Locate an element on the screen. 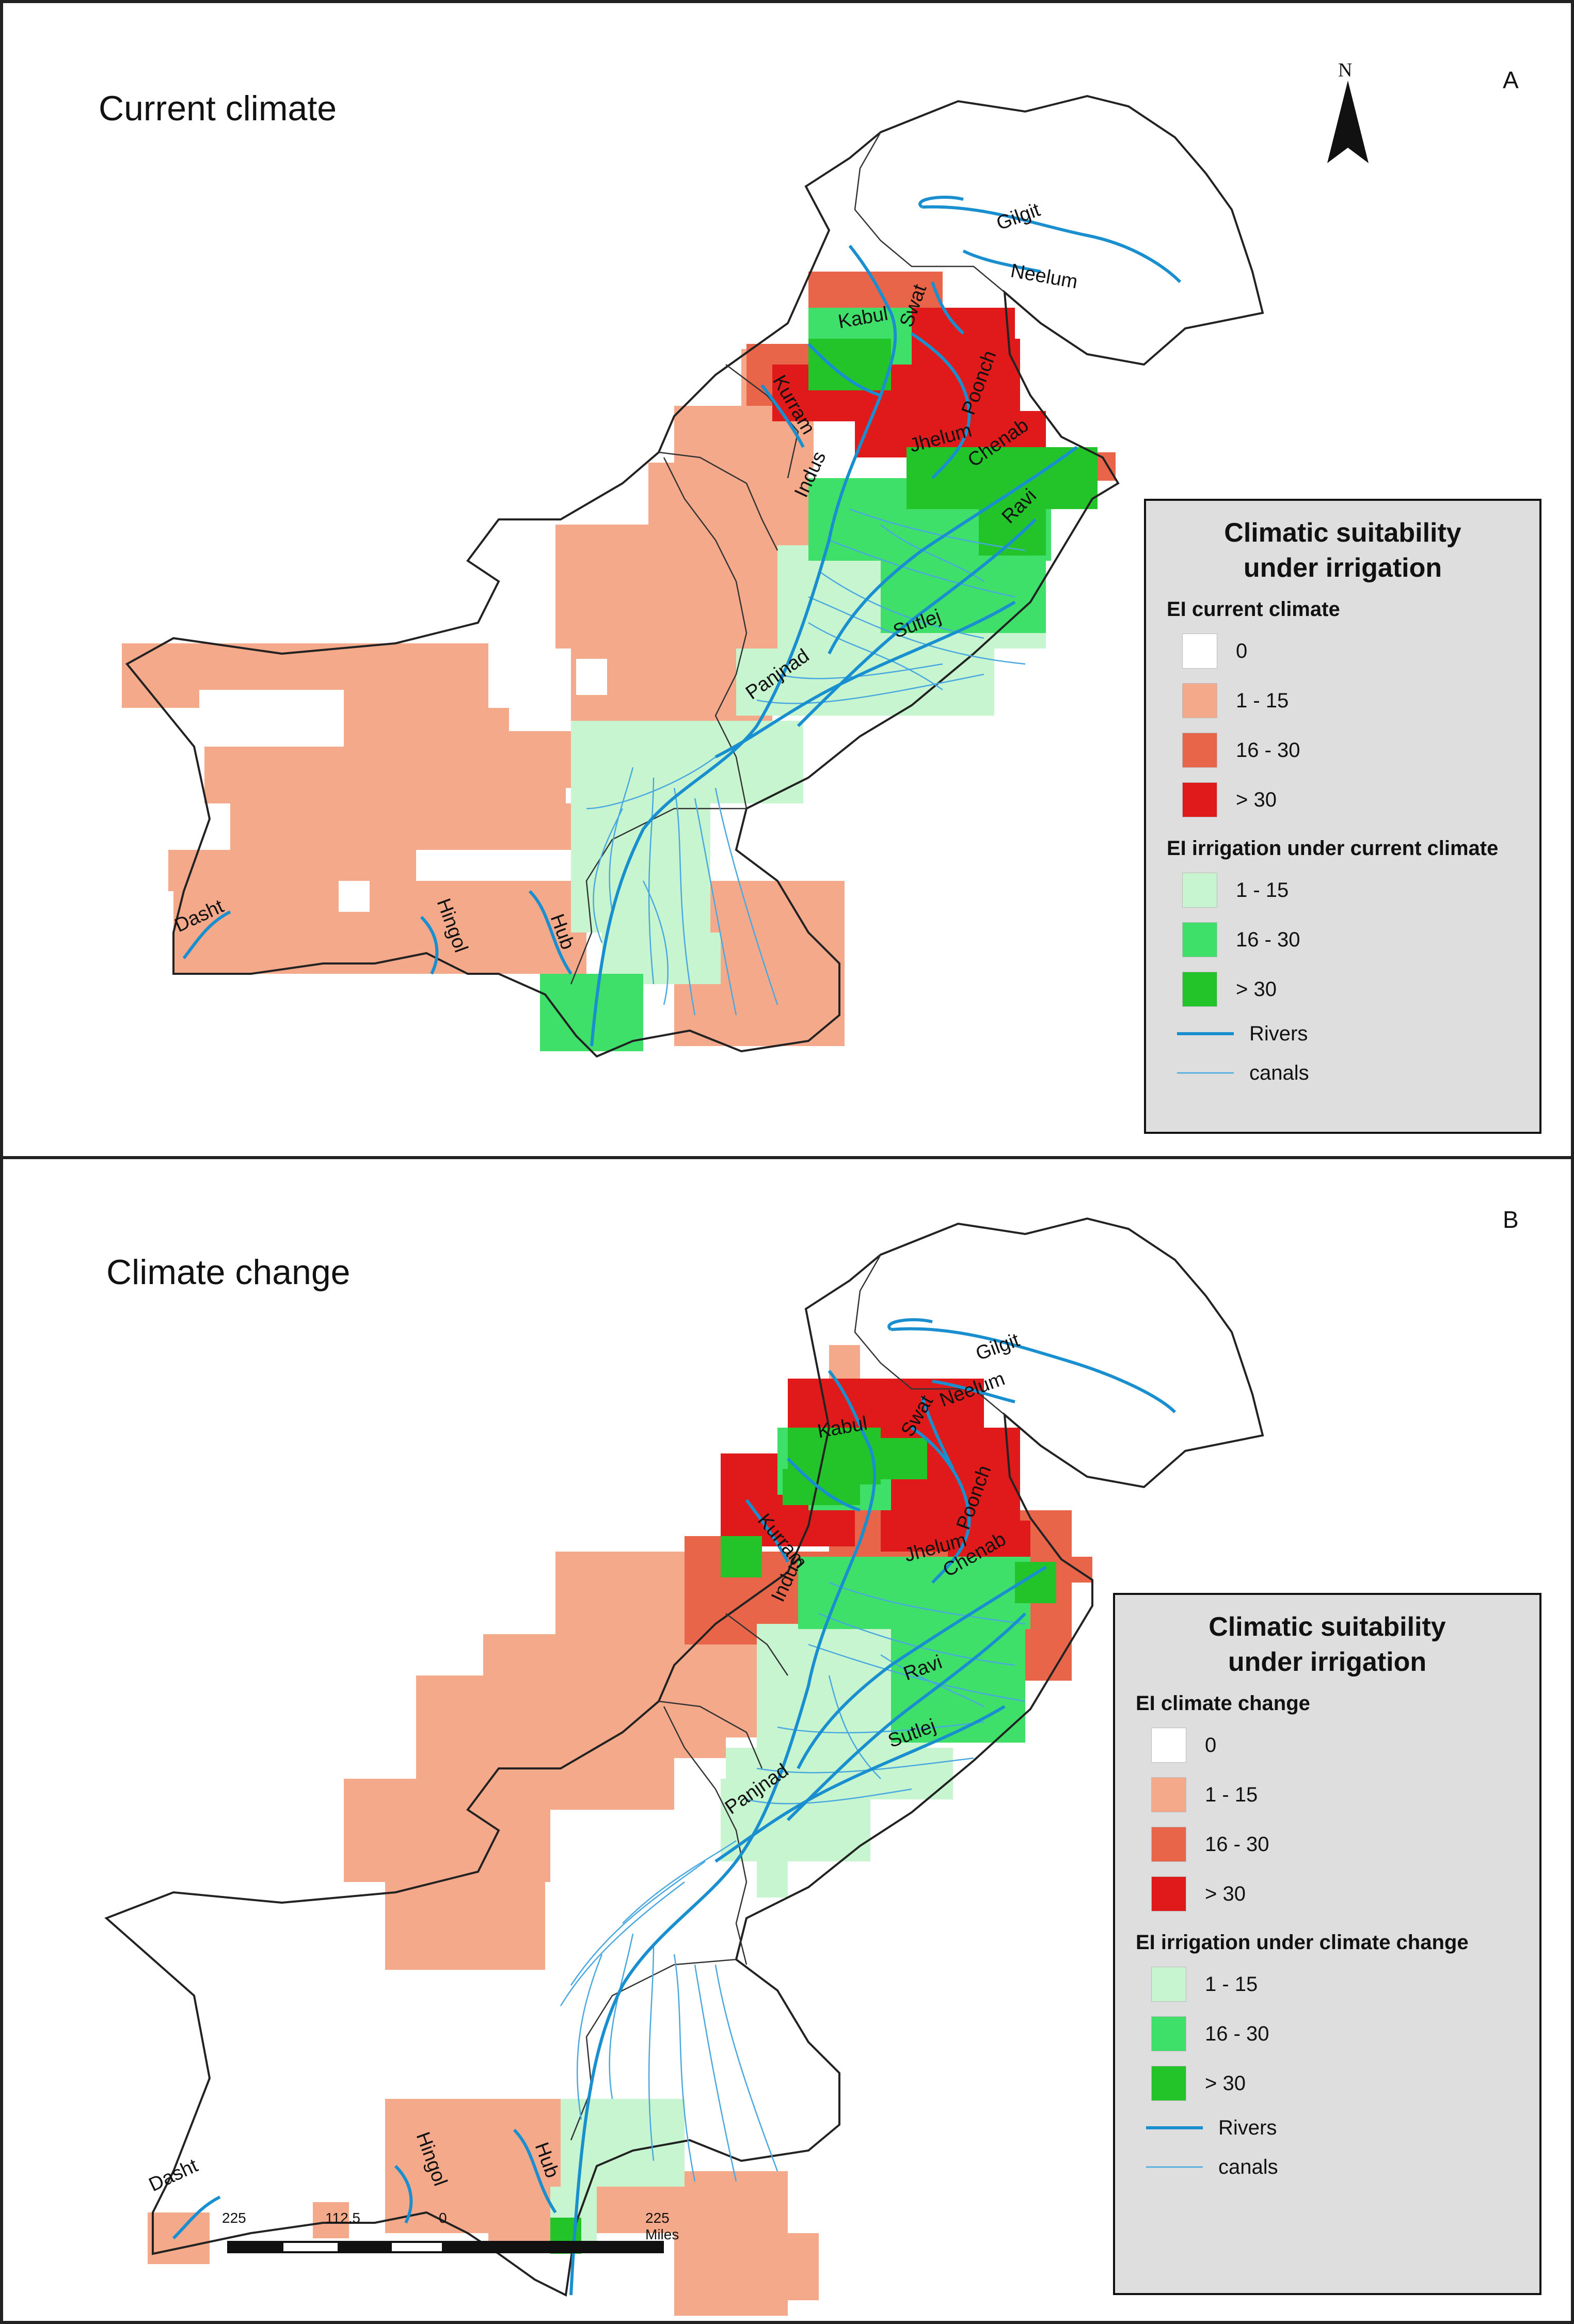 The width and height of the screenshot is (1574, 2324). legend-group-title: EI current climate is located at coordinates (1253, 609).